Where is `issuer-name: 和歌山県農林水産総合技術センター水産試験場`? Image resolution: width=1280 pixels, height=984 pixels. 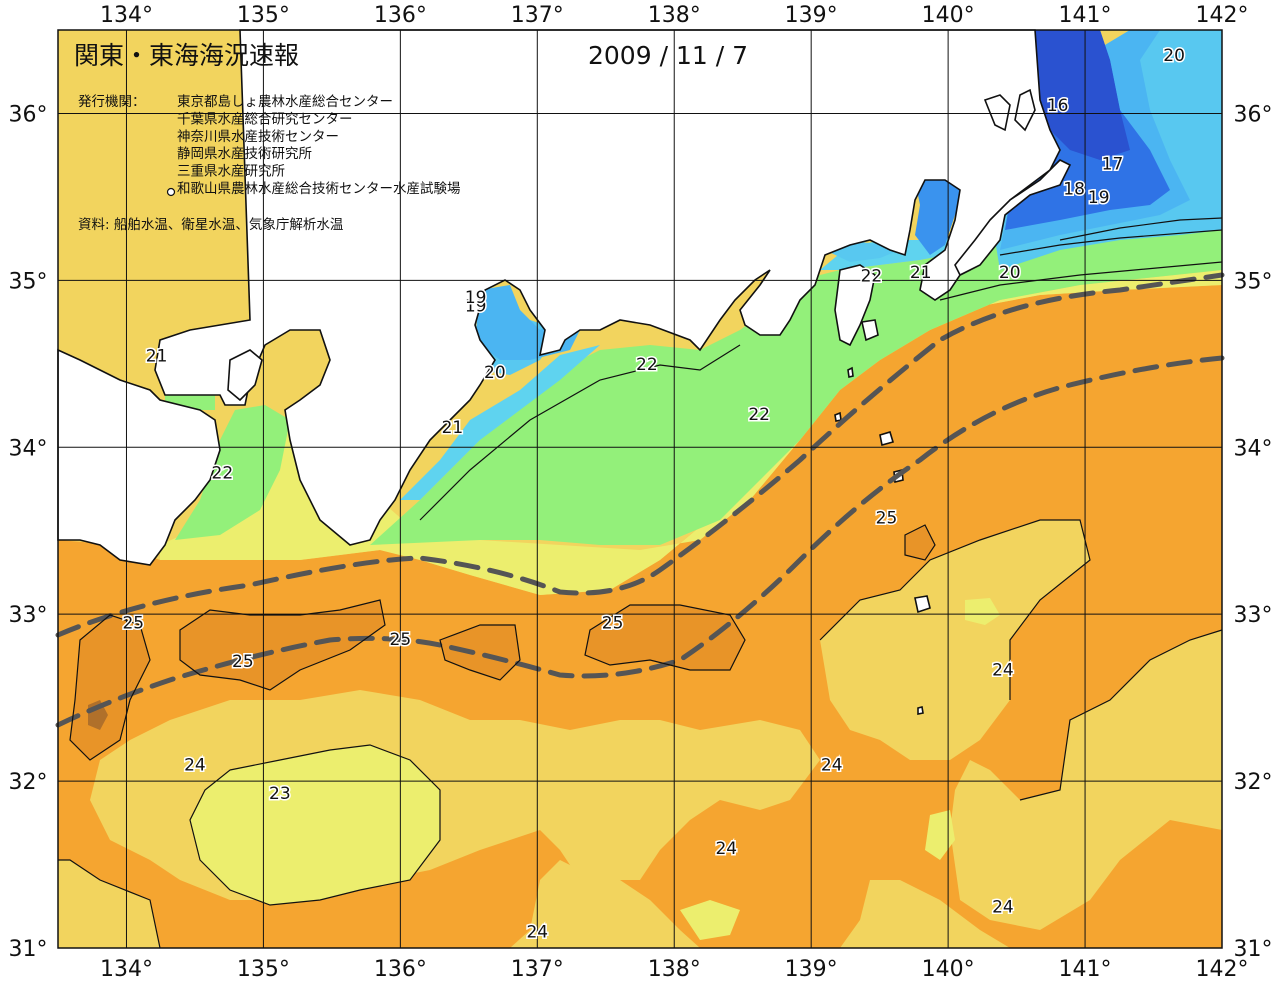 issuer-name: 和歌山県農林水産総合技術センター水産試験場 is located at coordinates (319, 189).